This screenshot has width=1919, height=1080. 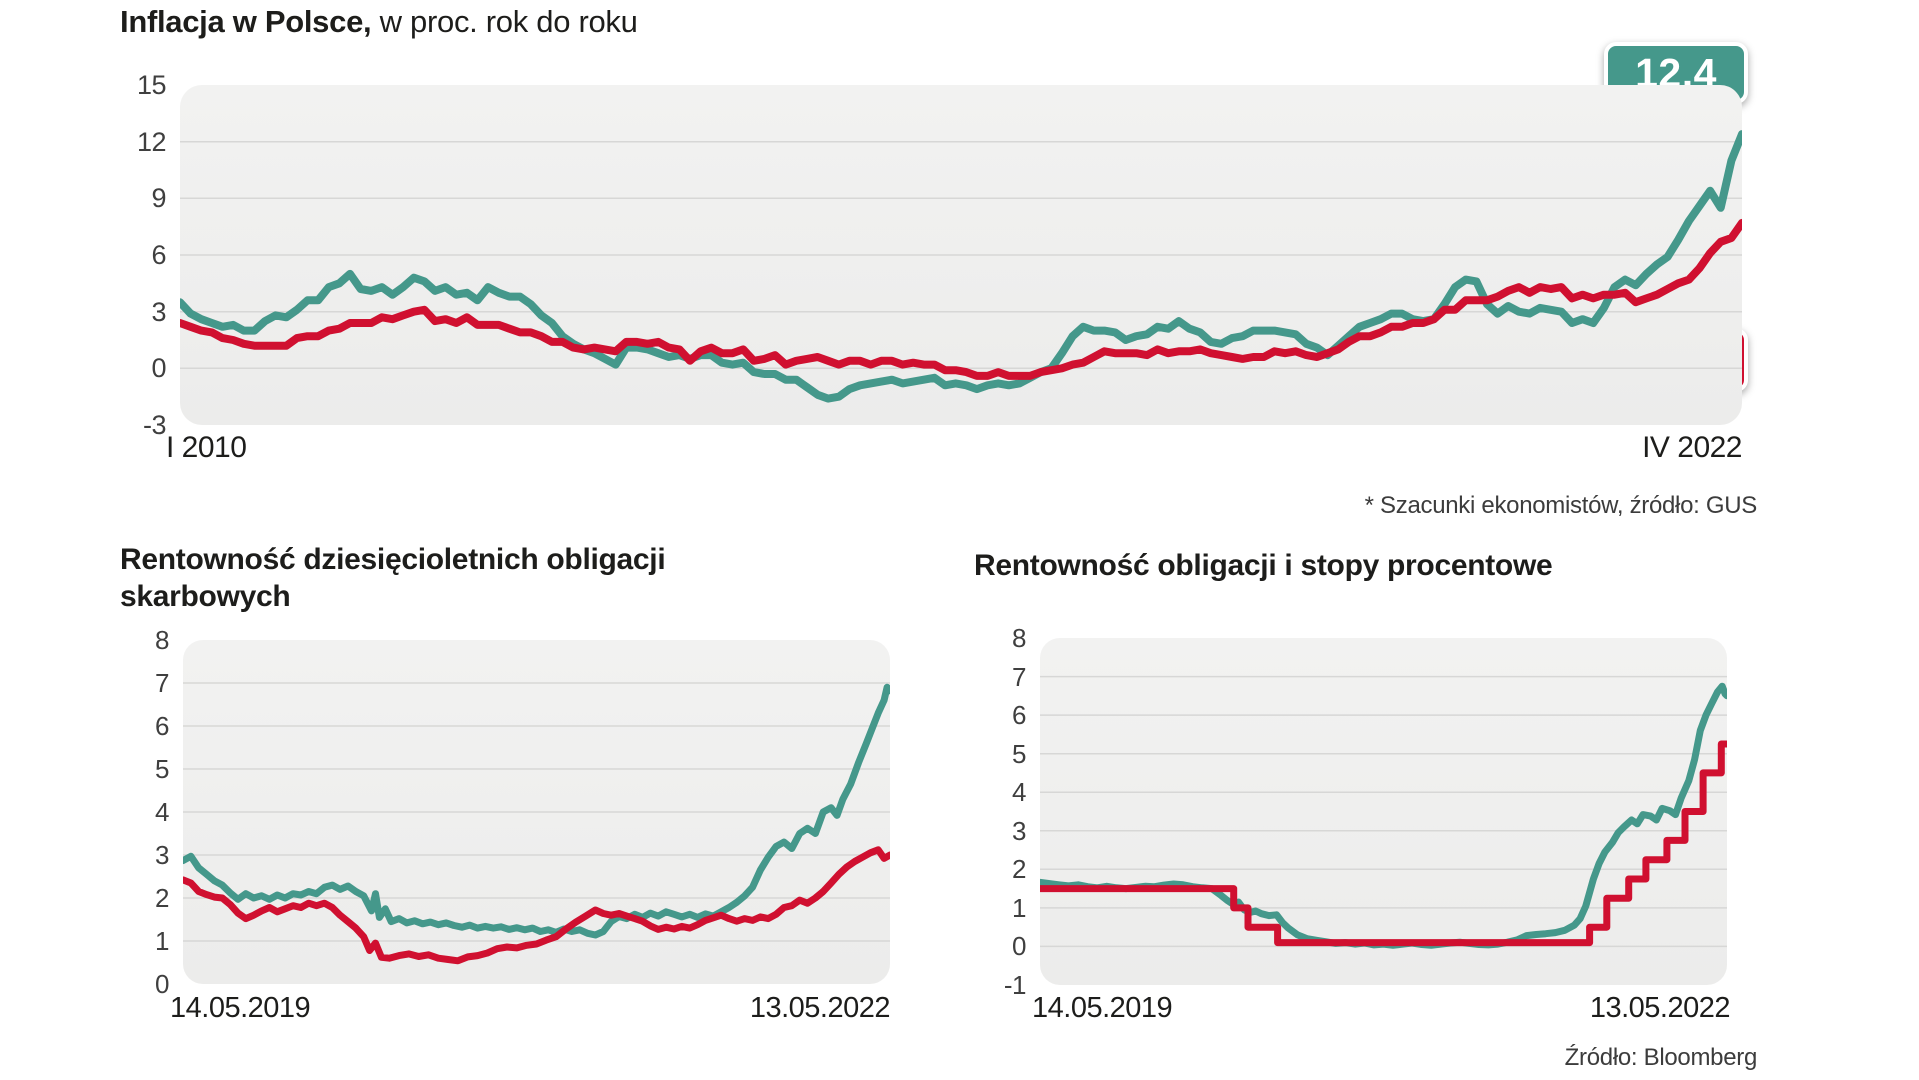 I want to click on chart3-title: Rentowność obligacji i stopy procentowe, so click(x=1263, y=565).